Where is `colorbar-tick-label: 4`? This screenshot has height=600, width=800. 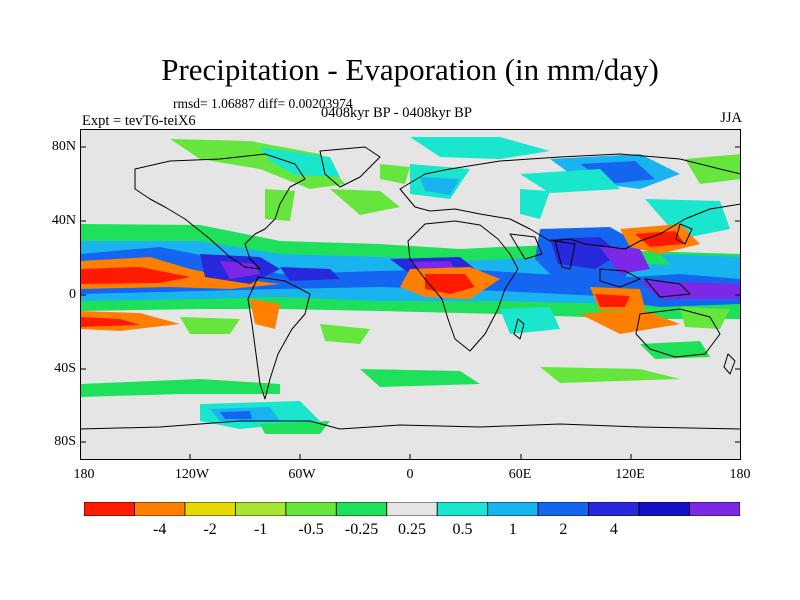
colorbar-tick-label: 4 is located at coordinates (613, 529).